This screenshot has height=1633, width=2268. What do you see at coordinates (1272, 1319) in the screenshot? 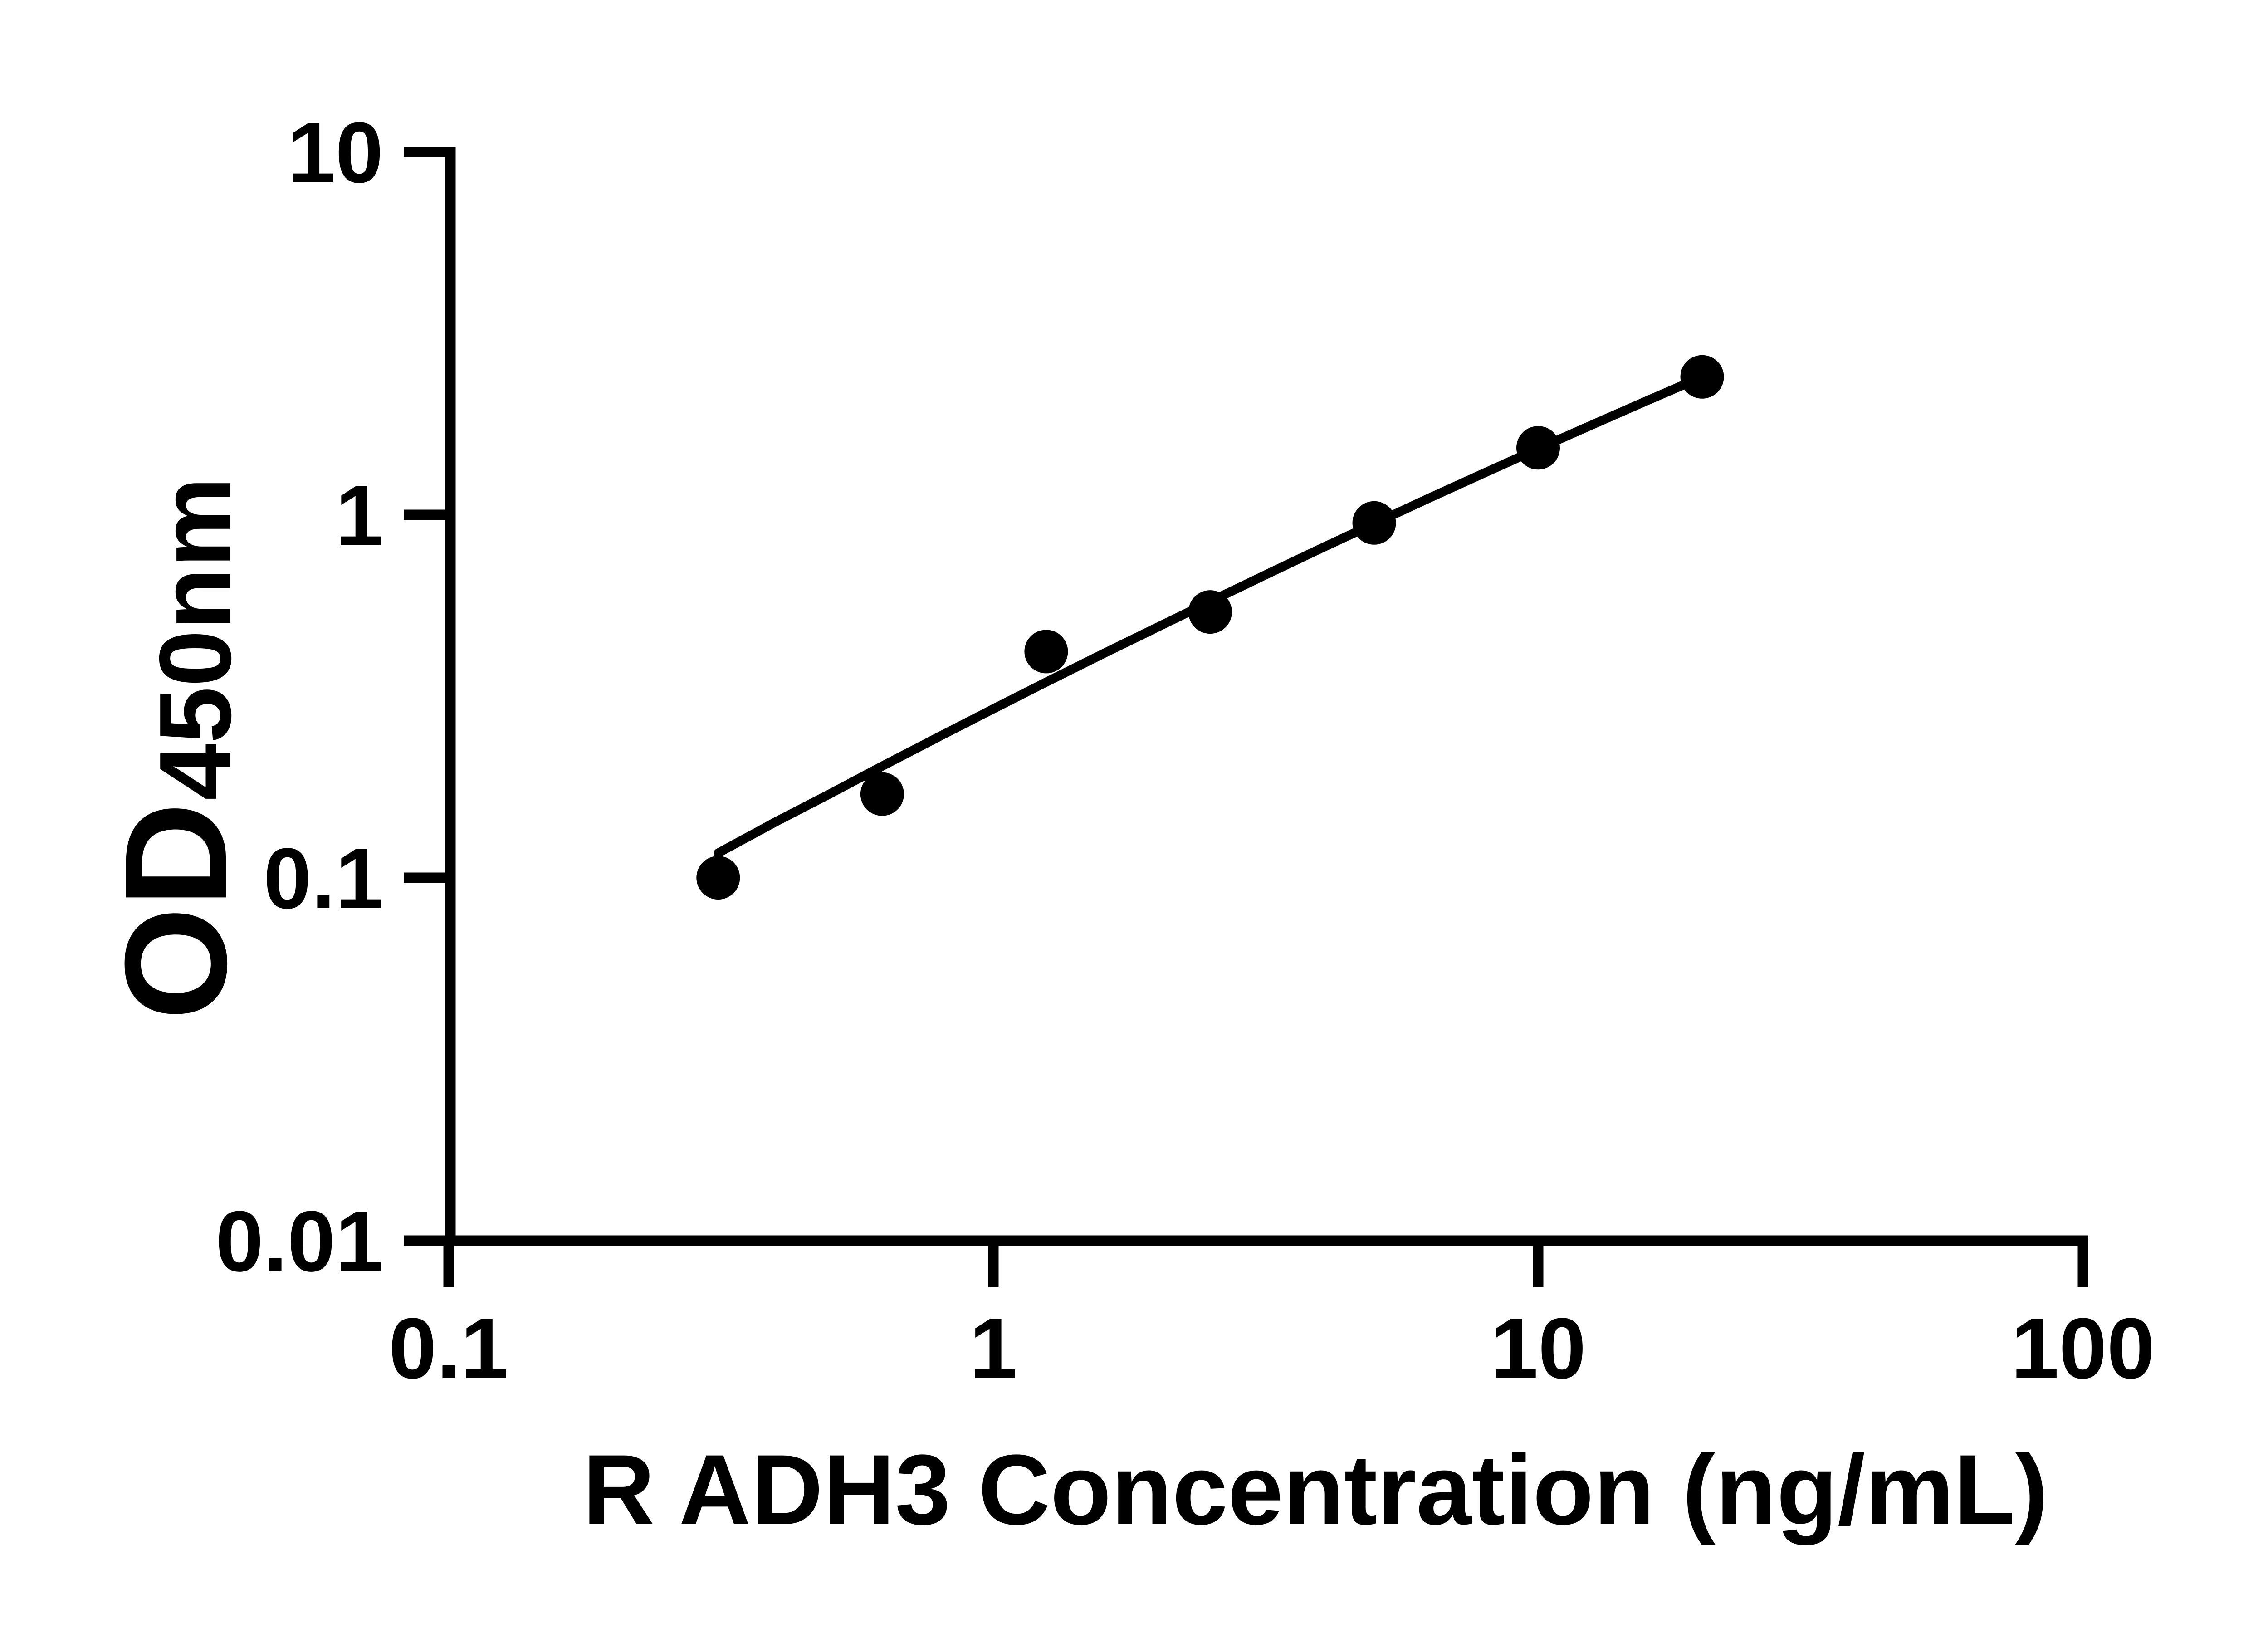
I see `x-axis-ticks: 0.1 1 10 100` at bounding box center [1272, 1319].